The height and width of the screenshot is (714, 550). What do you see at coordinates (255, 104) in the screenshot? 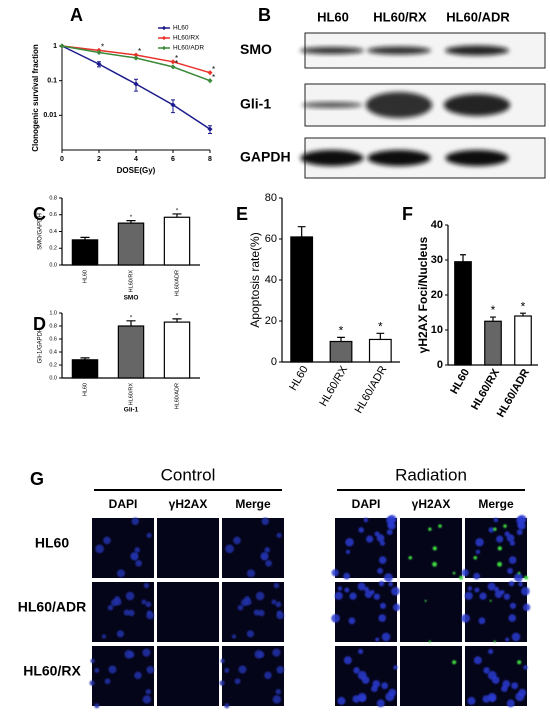
I see `blot-row-label: Gli-1` at bounding box center [255, 104].